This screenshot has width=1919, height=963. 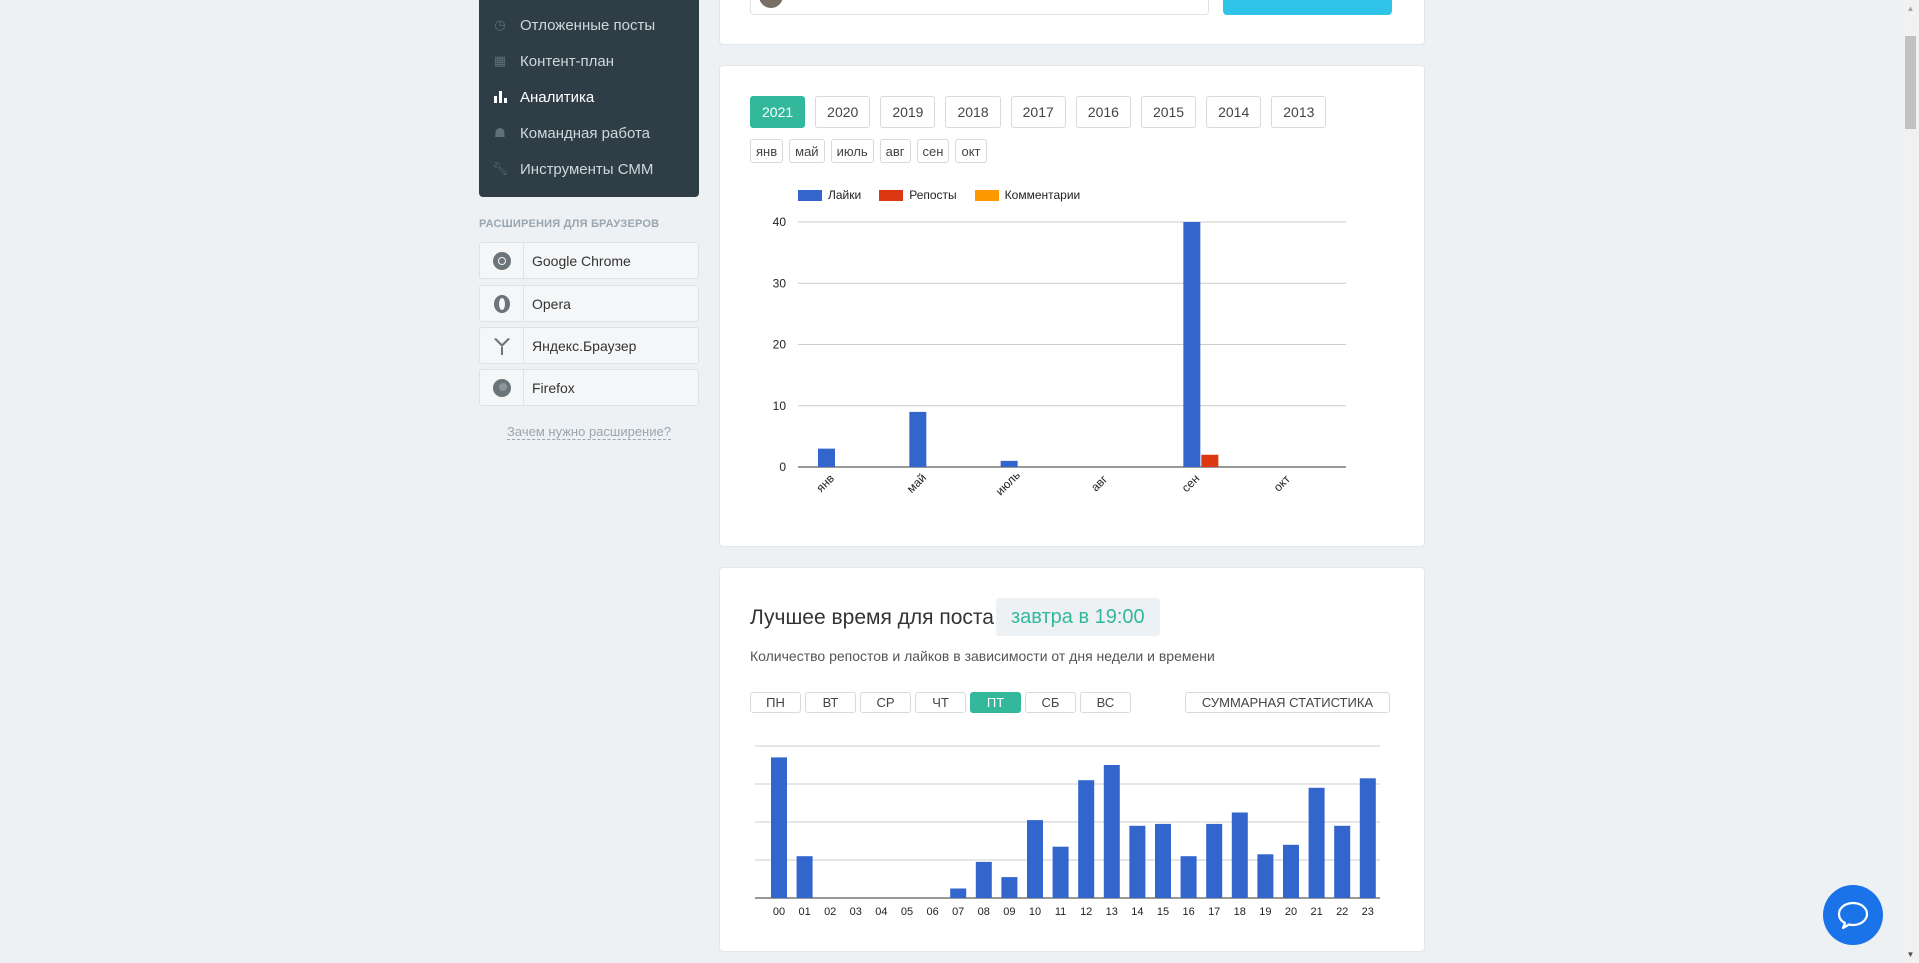 I want to click on month-may: май, so click(x=807, y=151).